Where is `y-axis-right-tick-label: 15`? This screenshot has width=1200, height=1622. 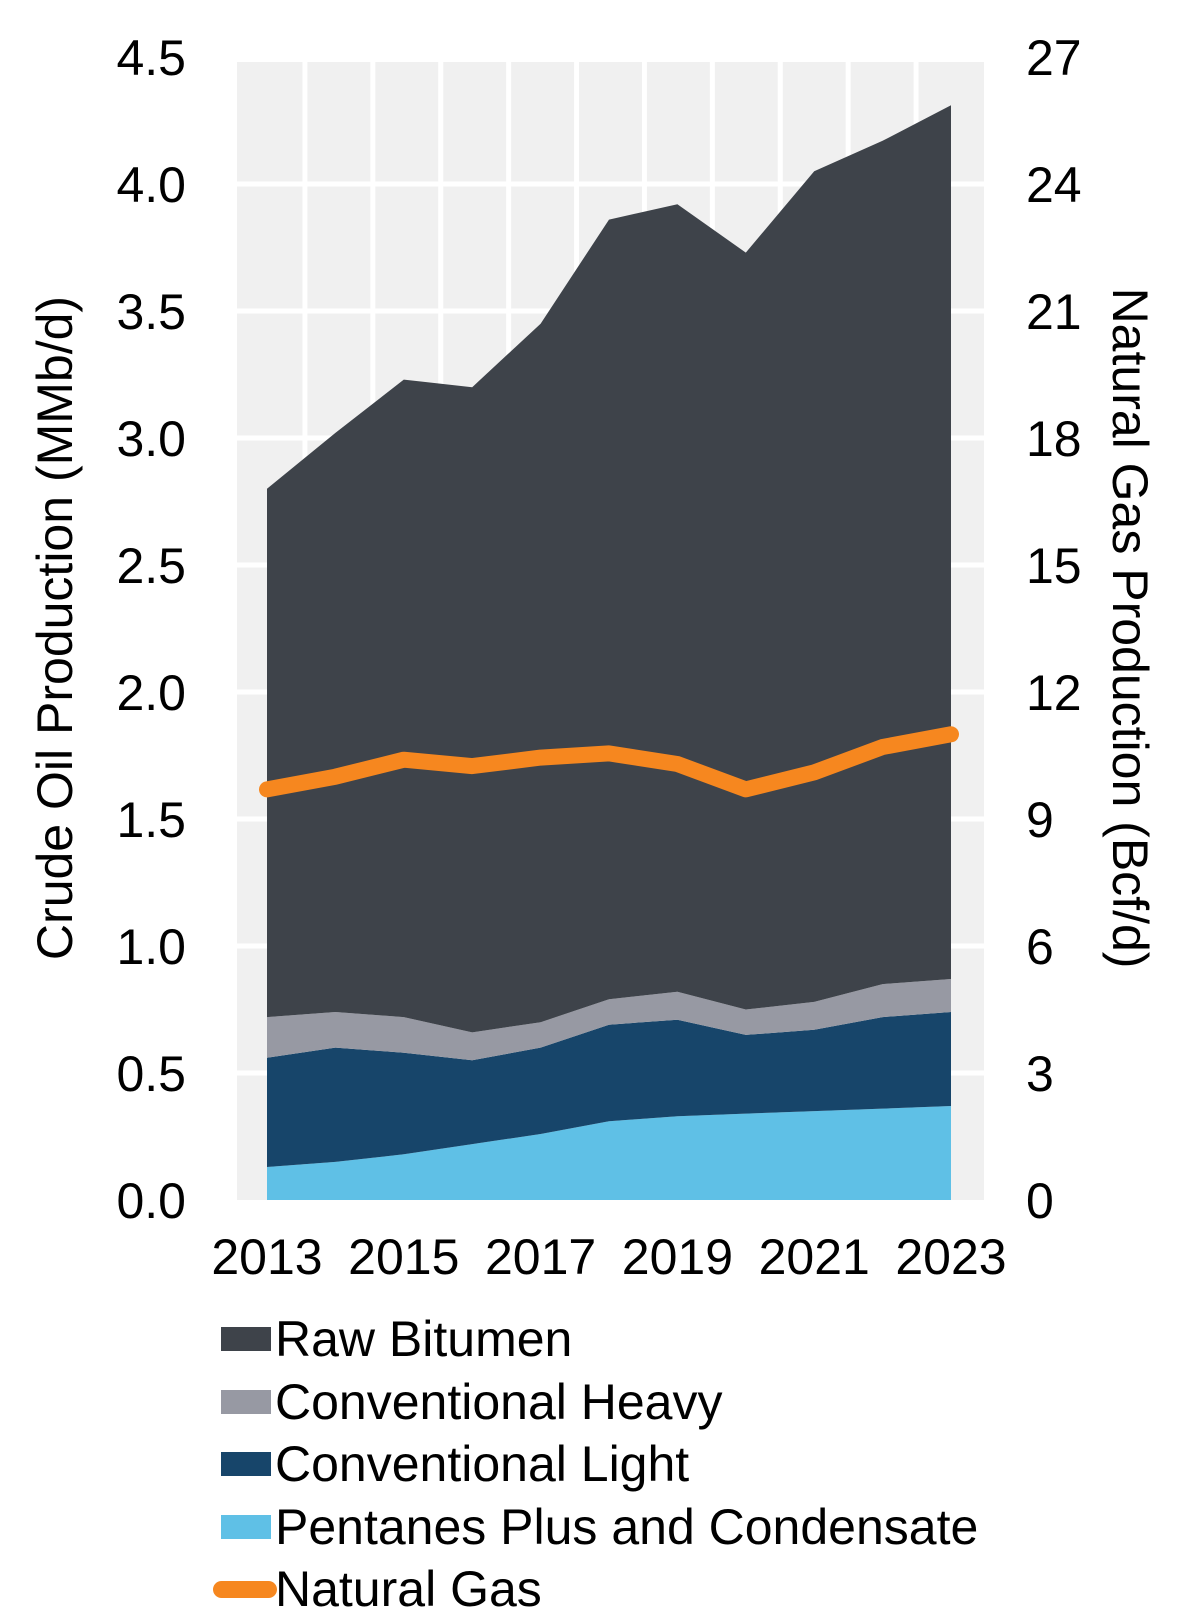 y-axis-right-tick-label: 15 is located at coordinates (1054, 566).